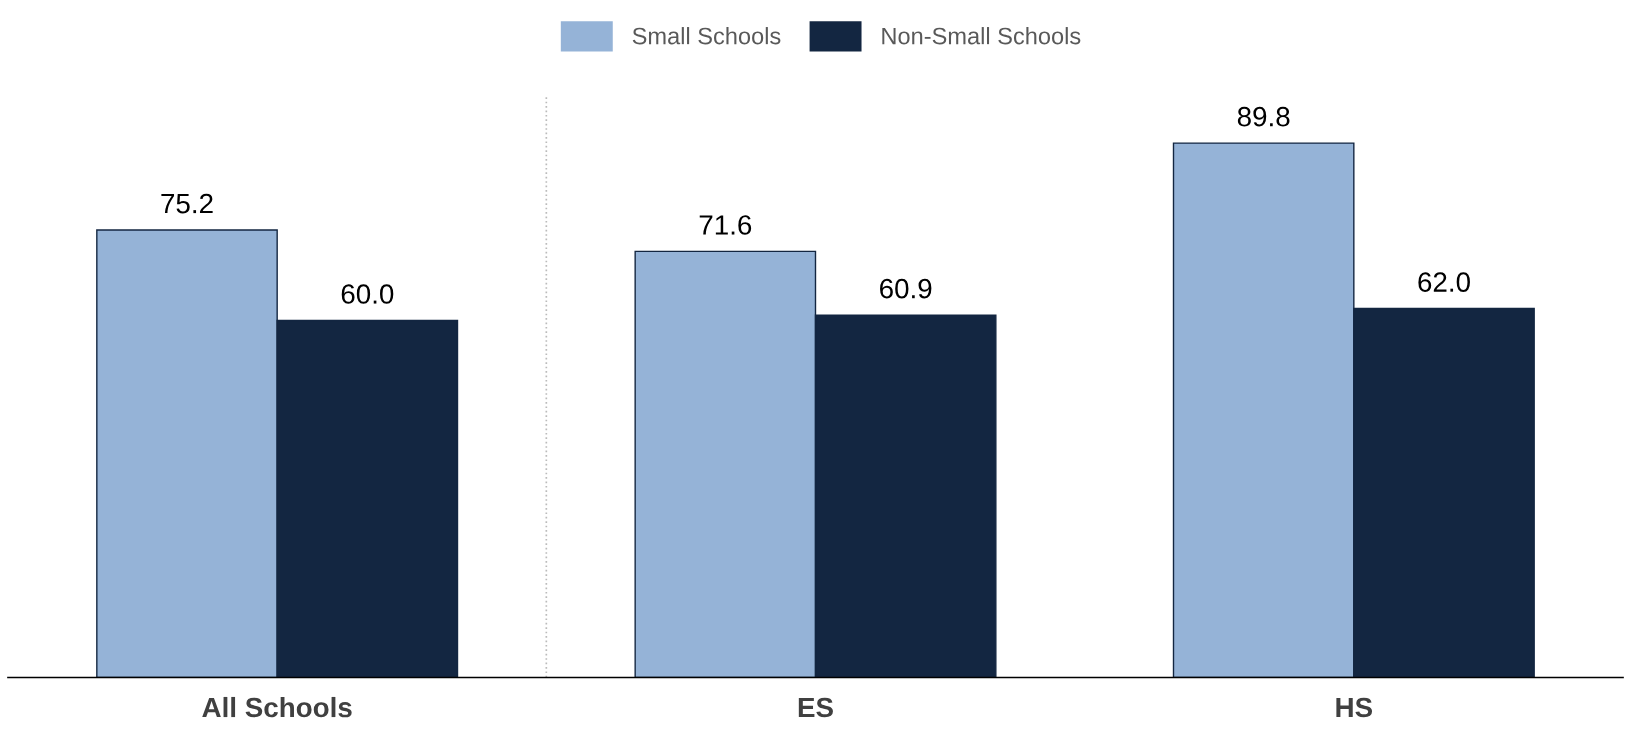 The image size is (1642, 735). I want to click on data-label: 71.6, so click(725, 225).